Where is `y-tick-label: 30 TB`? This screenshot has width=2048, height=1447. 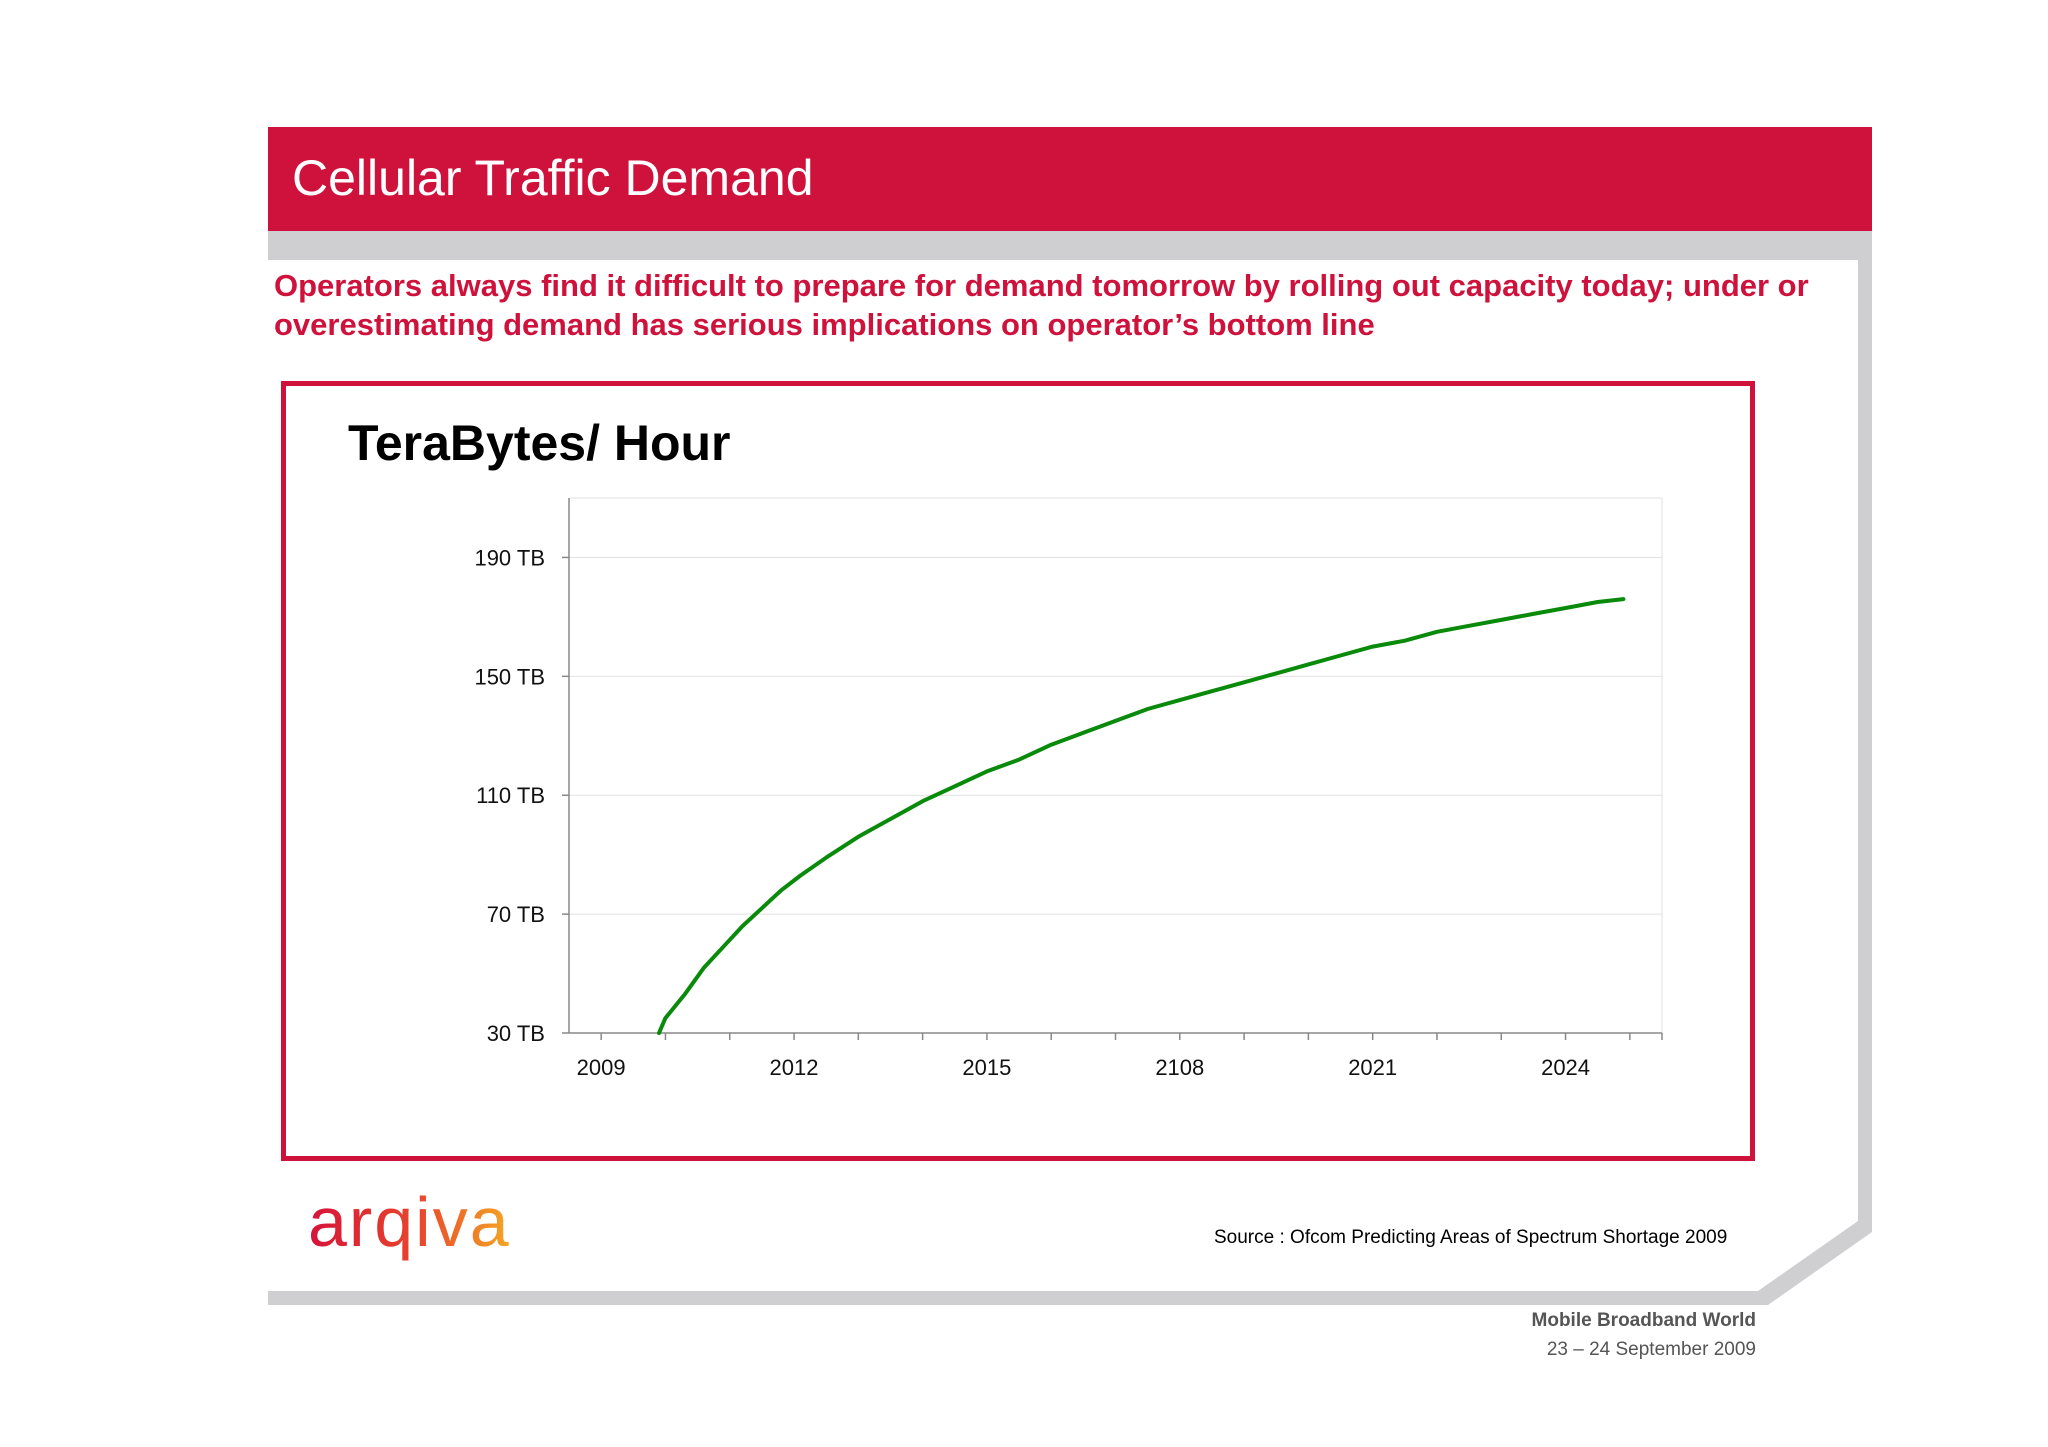 y-tick-label: 30 TB is located at coordinates (516, 1033).